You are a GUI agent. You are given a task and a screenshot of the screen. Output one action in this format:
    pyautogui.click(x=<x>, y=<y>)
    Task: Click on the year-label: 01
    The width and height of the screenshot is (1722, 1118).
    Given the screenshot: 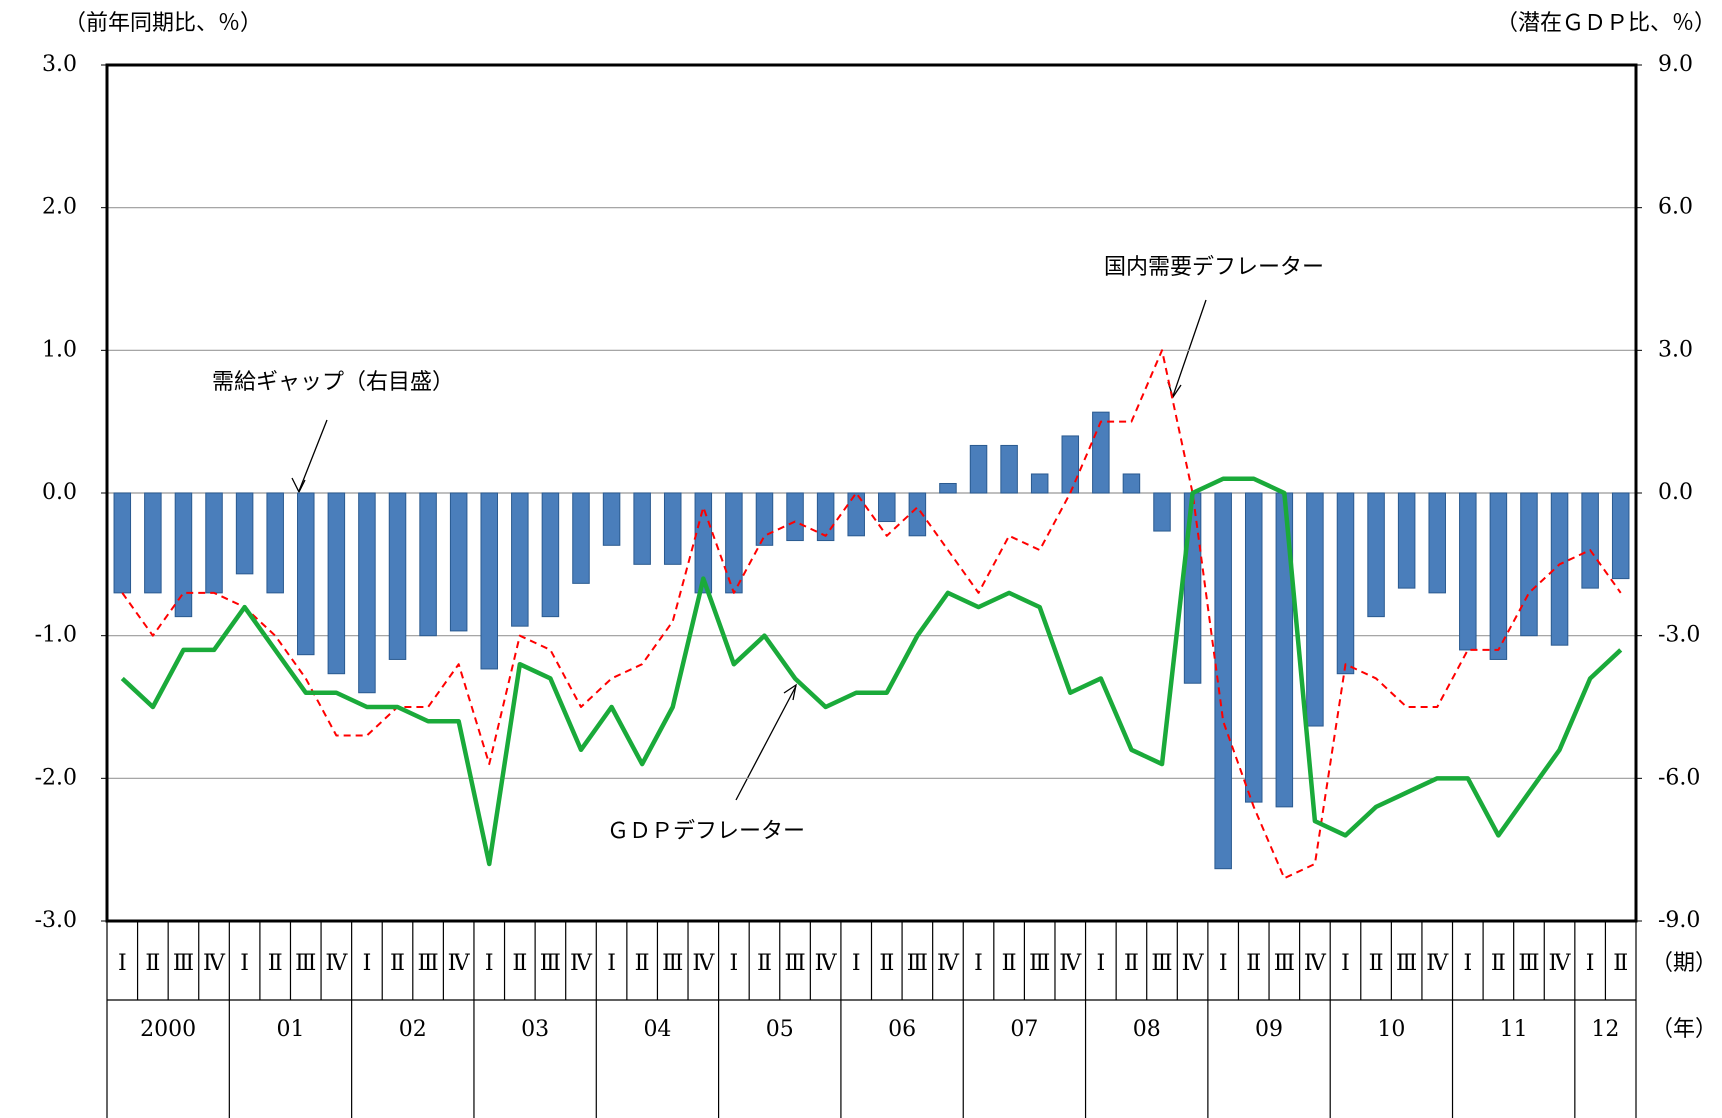 What is the action you would take?
    pyautogui.click(x=290, y=1029)
    